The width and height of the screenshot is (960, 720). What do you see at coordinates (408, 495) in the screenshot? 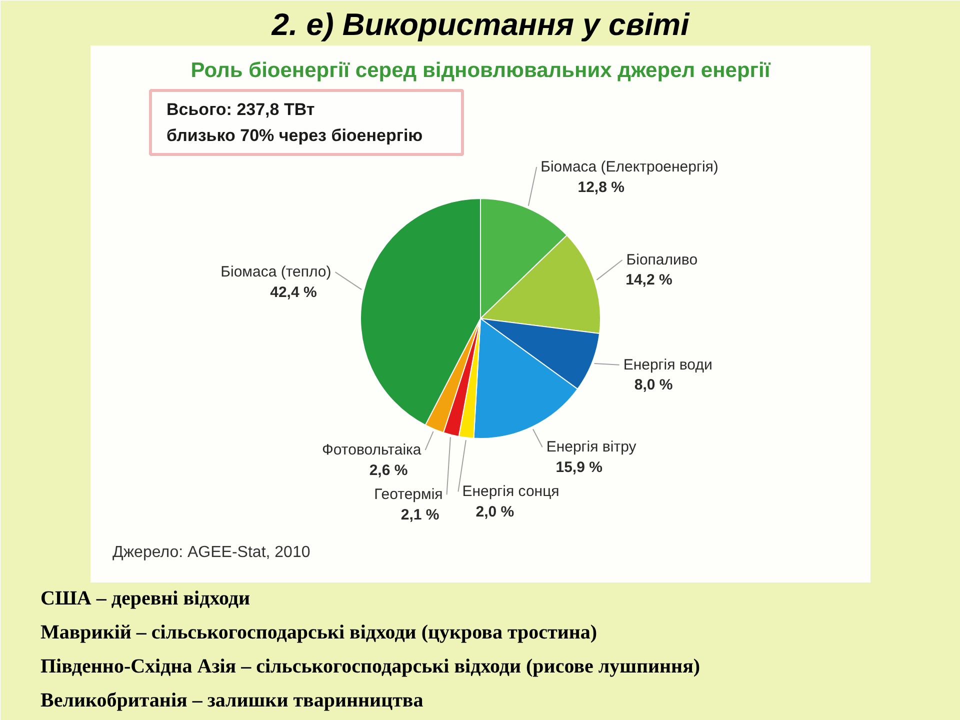
I see `slice-label: Геотермія` at bounding box center [408, 495].